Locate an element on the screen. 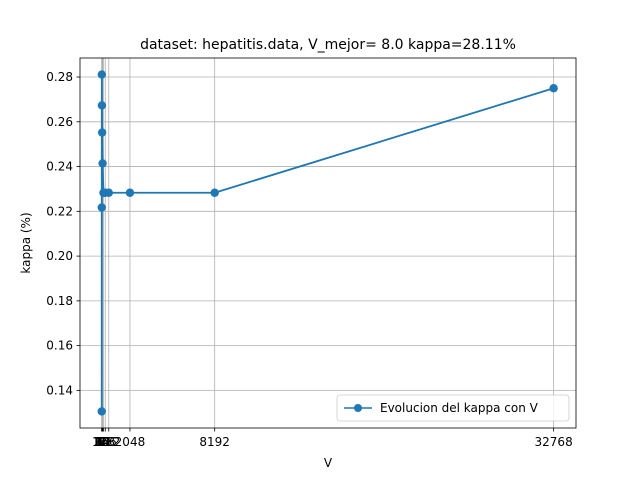 This screenshot has width=640, height=480. x-tick-label: 64 is located at coordinates (102, 442).